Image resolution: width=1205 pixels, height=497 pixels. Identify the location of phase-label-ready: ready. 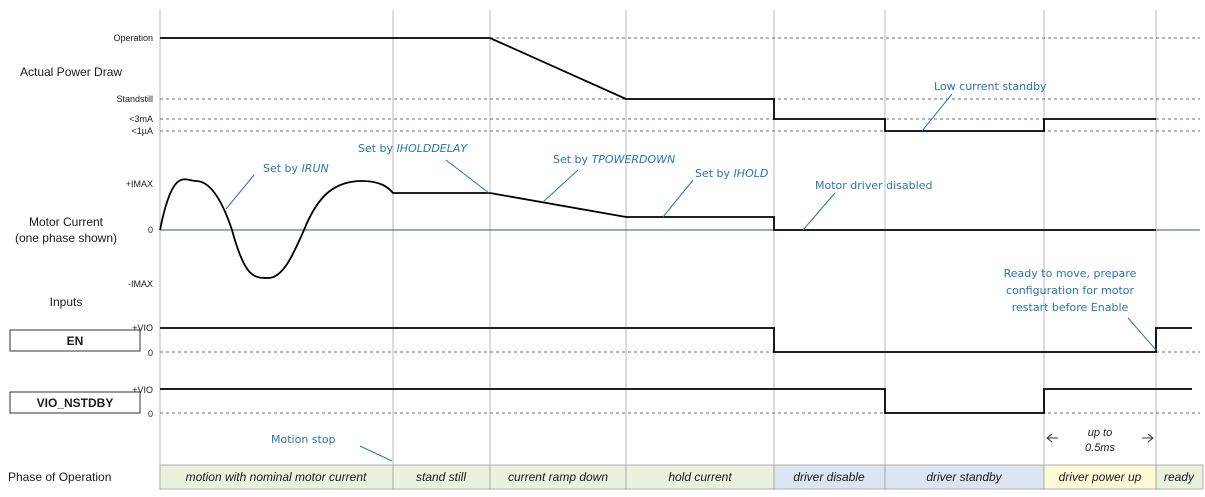
(1179, 477).